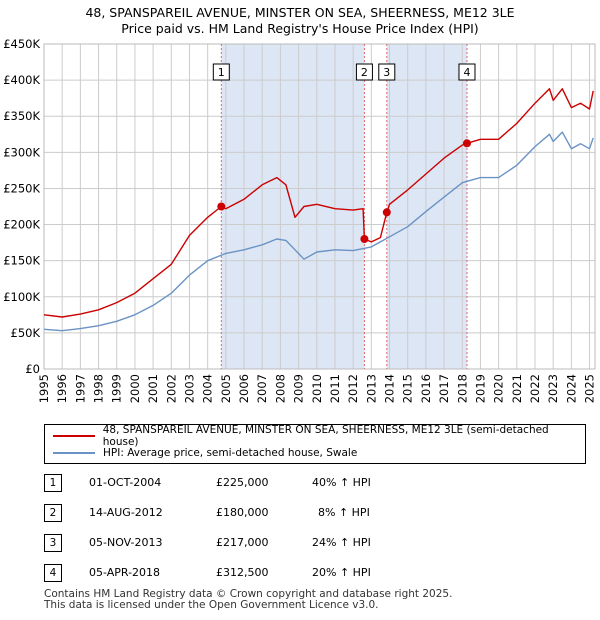 This screenshot has height=620, width=600. Describe the element at coordinates (21, 188) in the screenshot. I see `y-tick-label: £250K` at that location.